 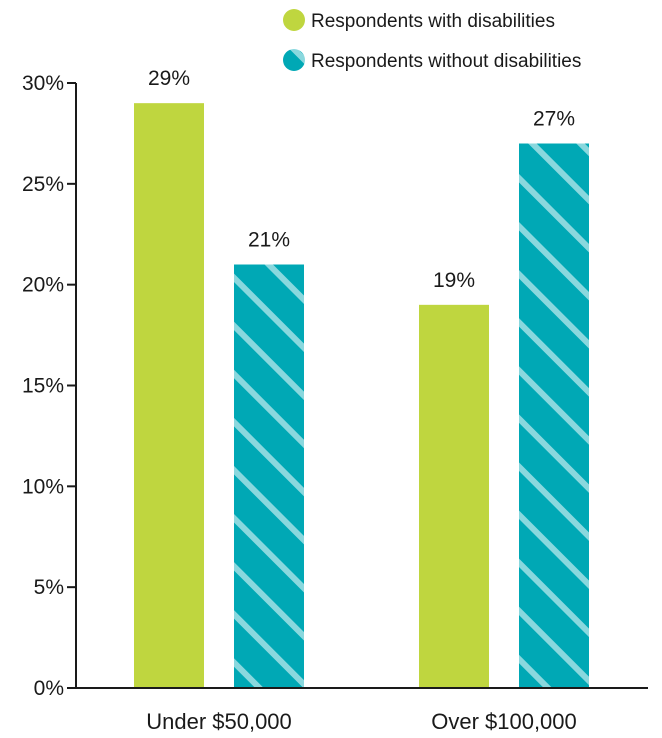 I want to click on data-label: 29%, so click(x=169, y=78).